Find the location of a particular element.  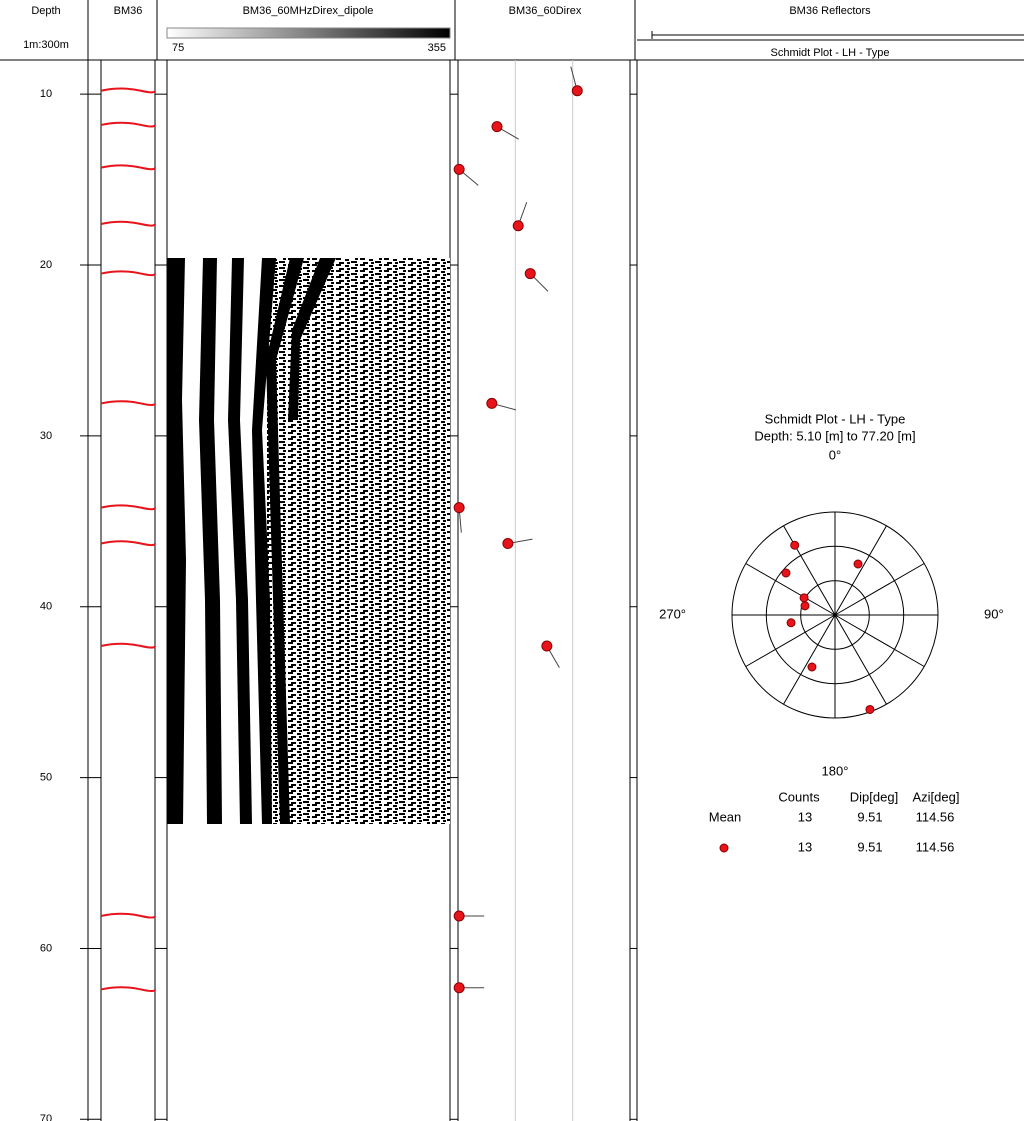

depth-tick-label: 10 is located at coordinates (46, 94).